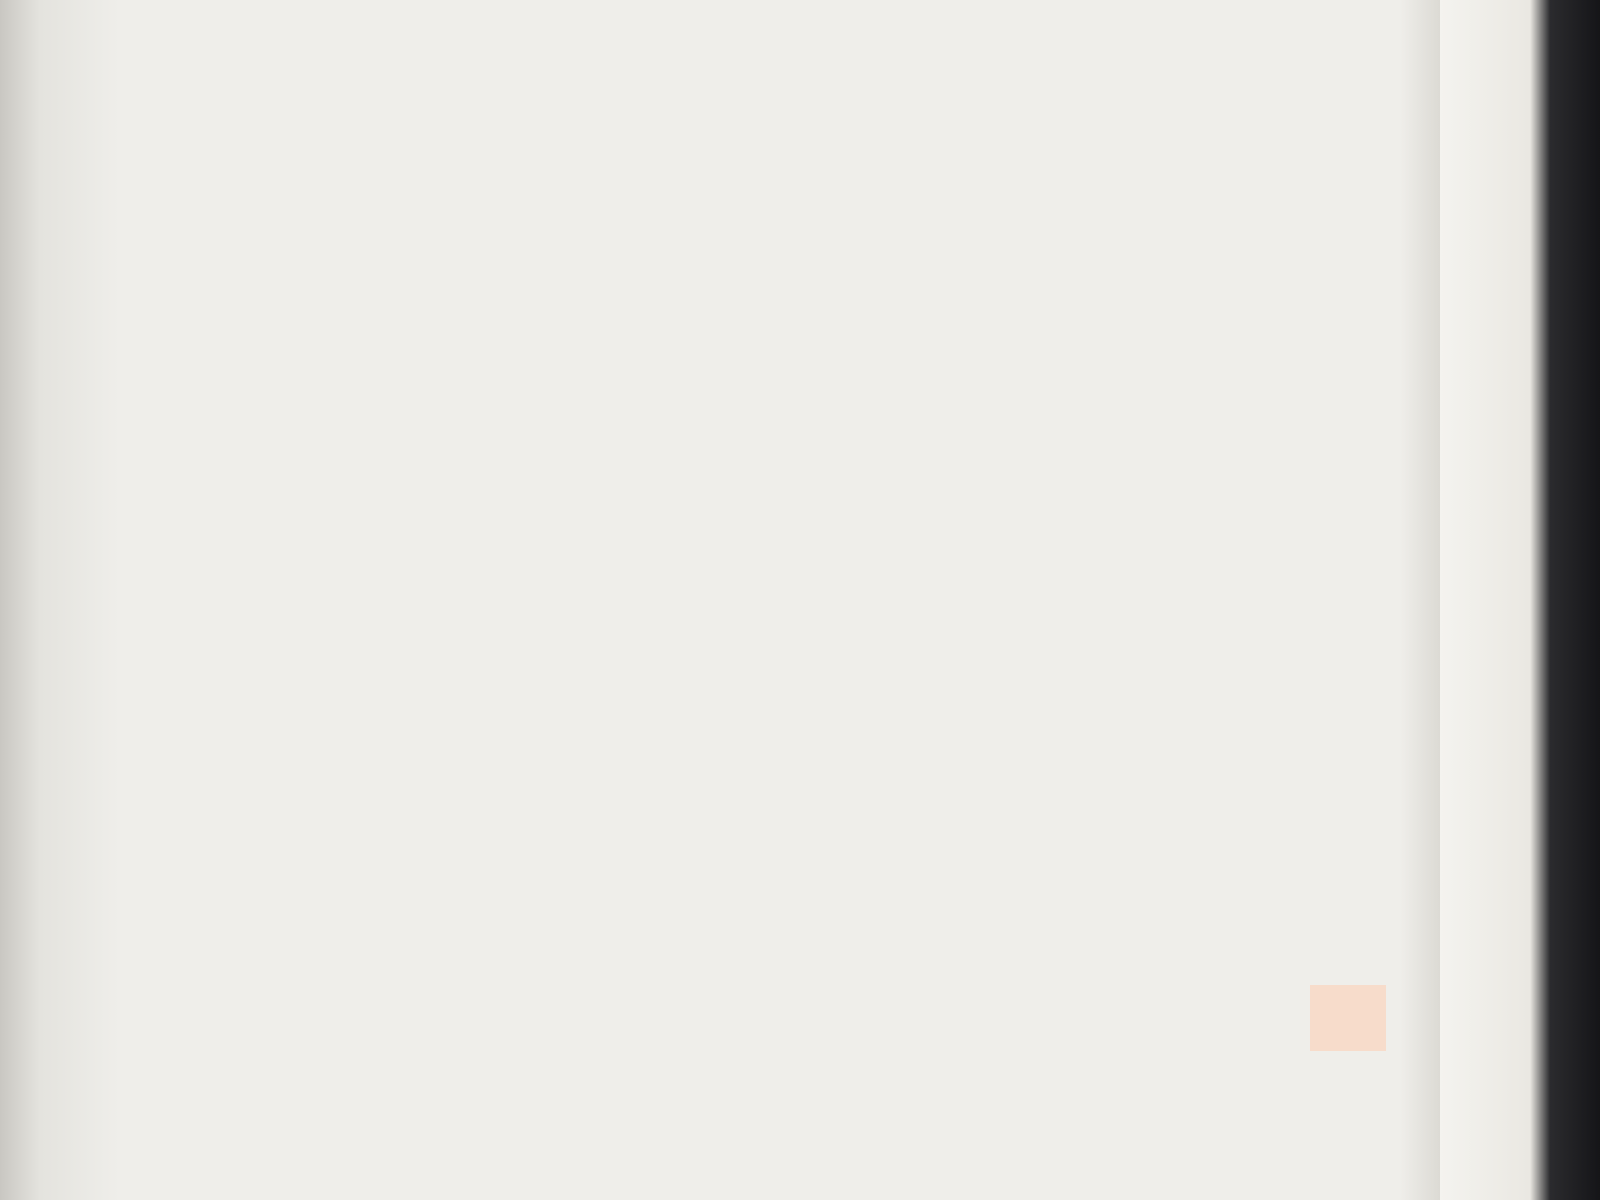 The width and height of the screenshot is (1600, 1200). What do you see at coordinates (1348, 1018) in the screenshot?
I see `page-number` at bounding box center [1348, 1018].